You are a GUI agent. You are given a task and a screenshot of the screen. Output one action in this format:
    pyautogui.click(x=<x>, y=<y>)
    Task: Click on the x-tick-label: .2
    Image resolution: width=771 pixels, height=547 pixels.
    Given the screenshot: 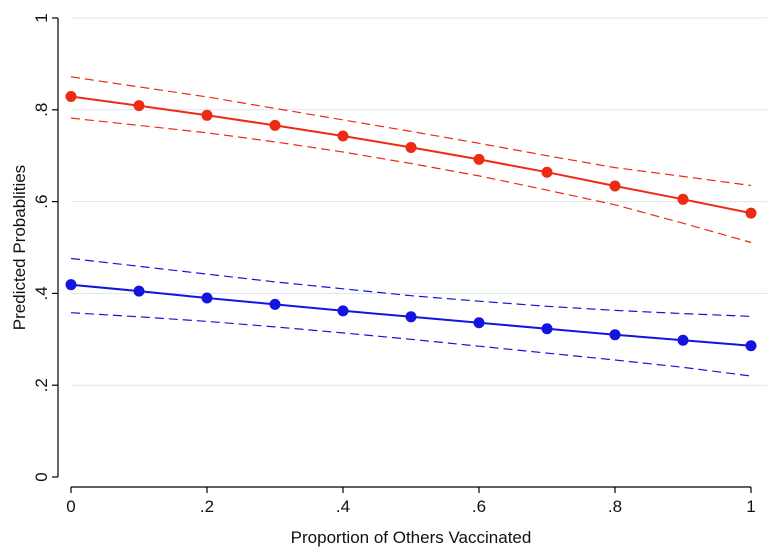 What is the action you would take?
    pyautogui.click(x=207, y=506)
    